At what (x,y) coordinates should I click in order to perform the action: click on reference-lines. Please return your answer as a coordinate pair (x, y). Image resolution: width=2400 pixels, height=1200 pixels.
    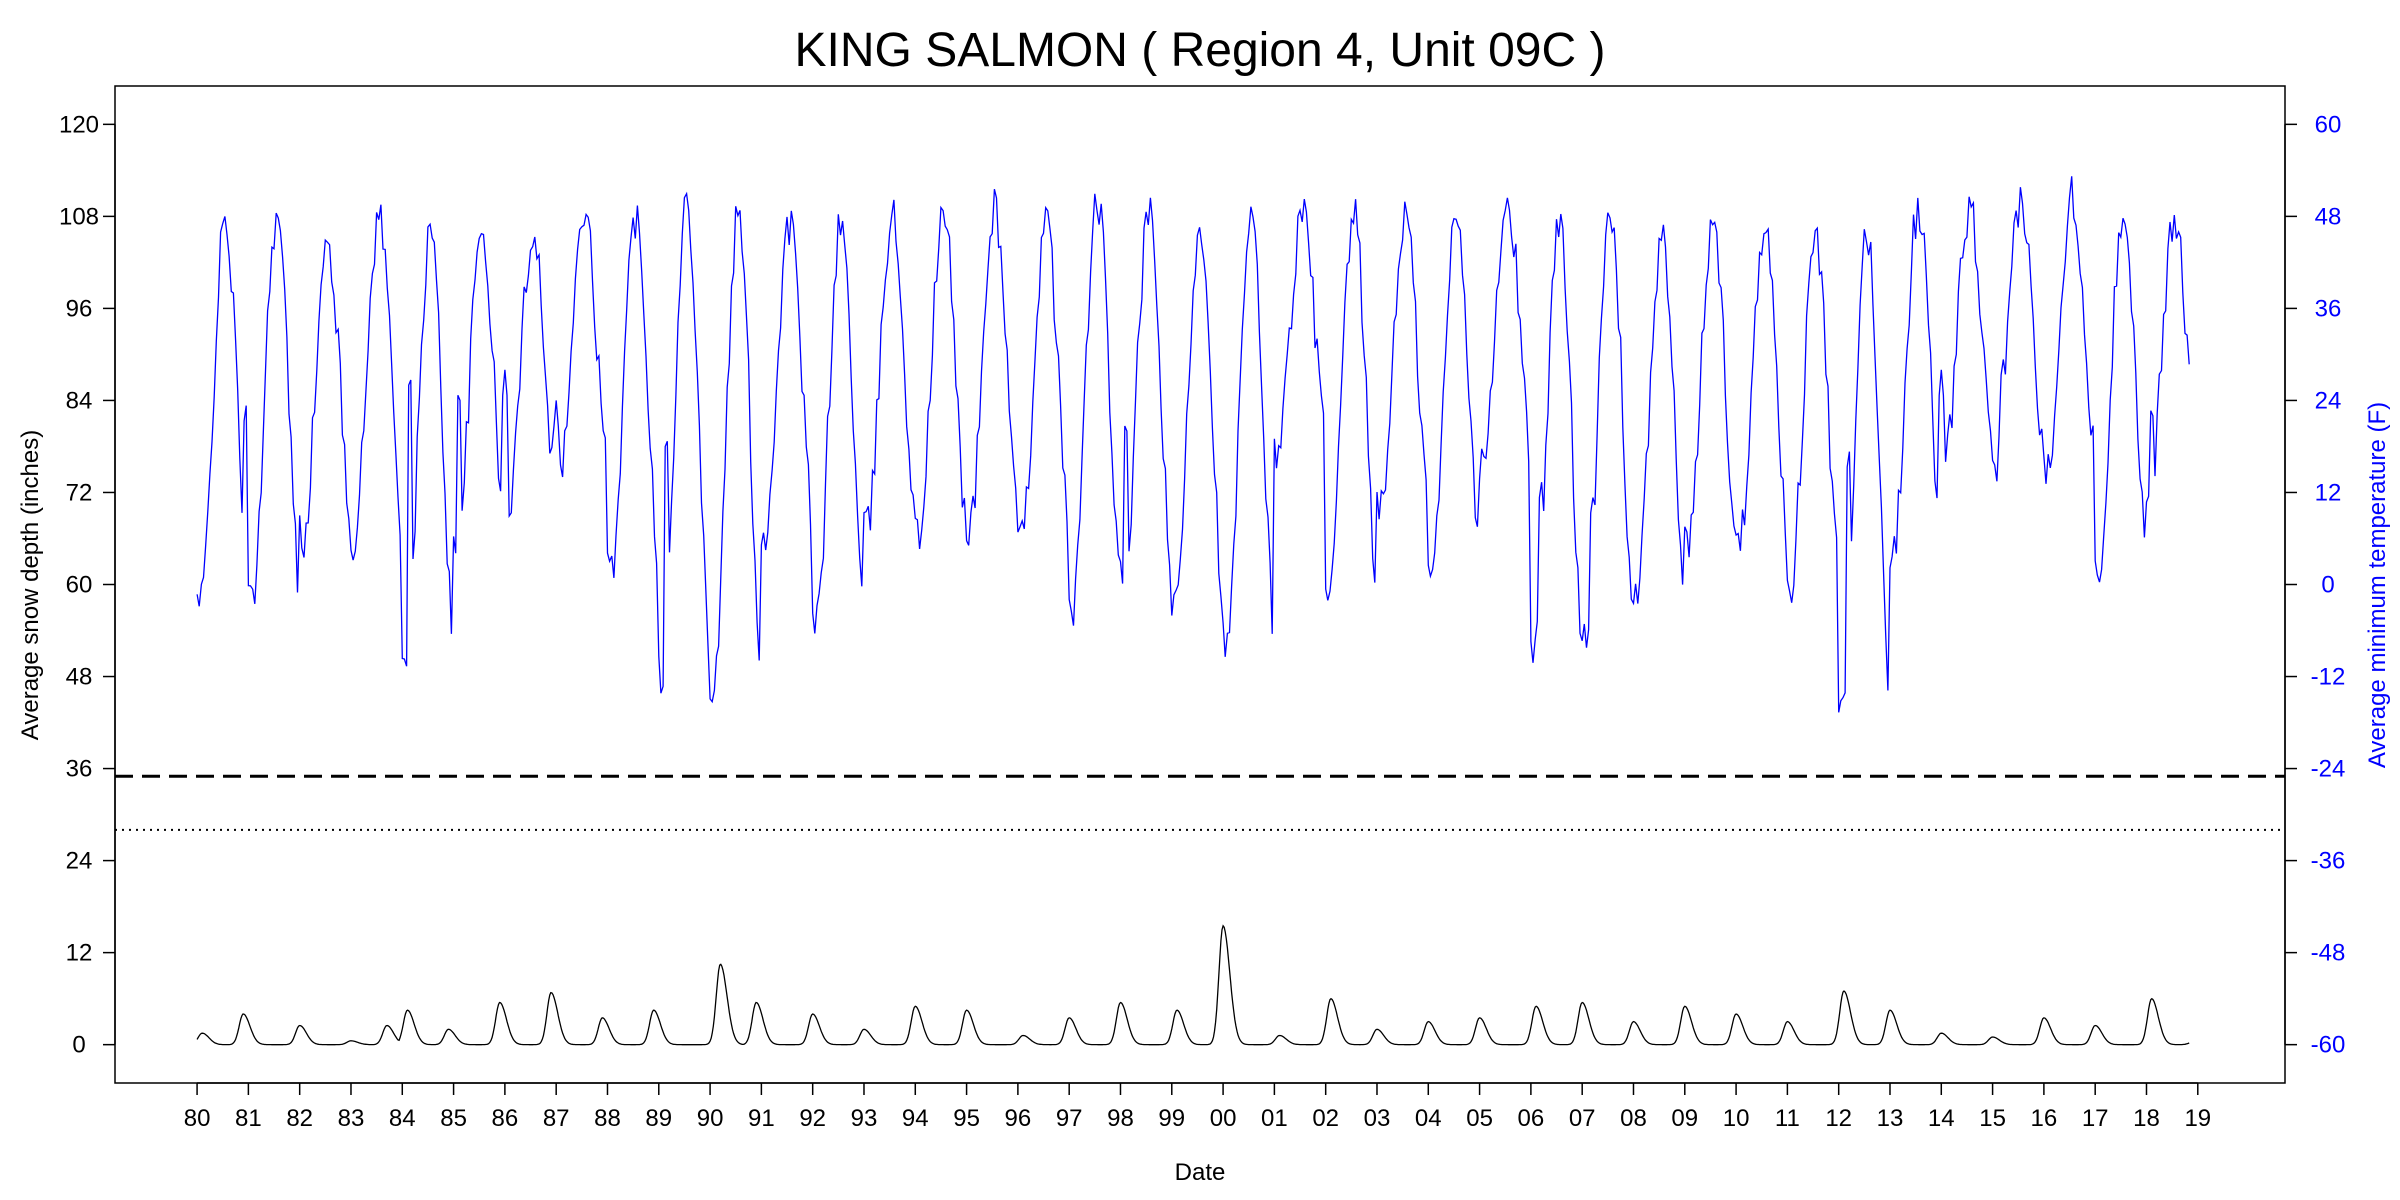
    Looking at the image, I should click on (1200, 802).